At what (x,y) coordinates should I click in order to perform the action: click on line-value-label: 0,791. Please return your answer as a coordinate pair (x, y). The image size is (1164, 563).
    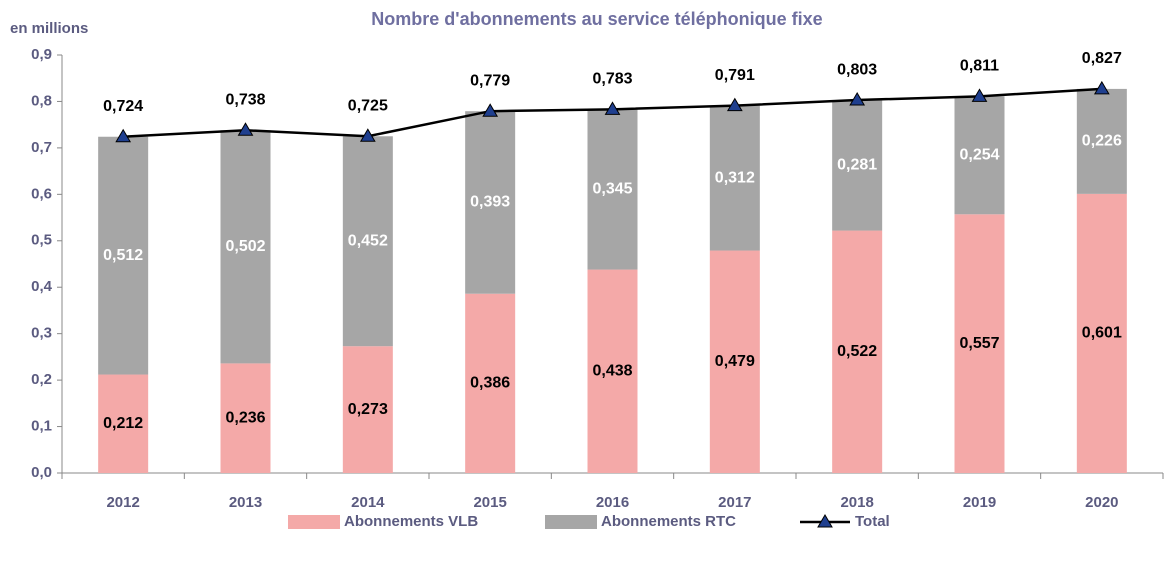
    Looking at the image, I should click on (735, 75).